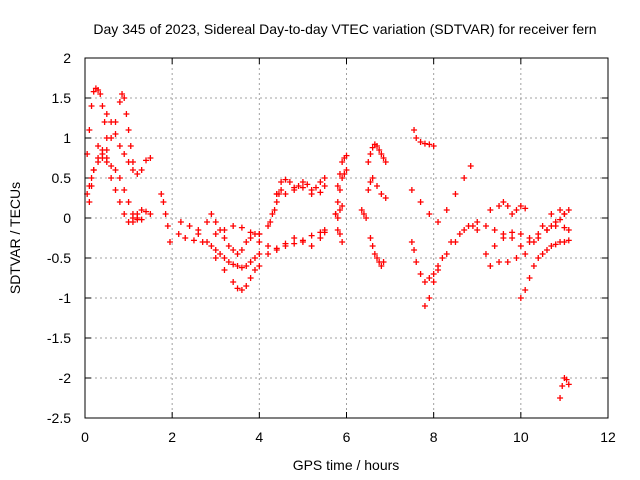 The width and height of the screenshot is (640, 480). I want to click on series-arc16, so click(273, 210).